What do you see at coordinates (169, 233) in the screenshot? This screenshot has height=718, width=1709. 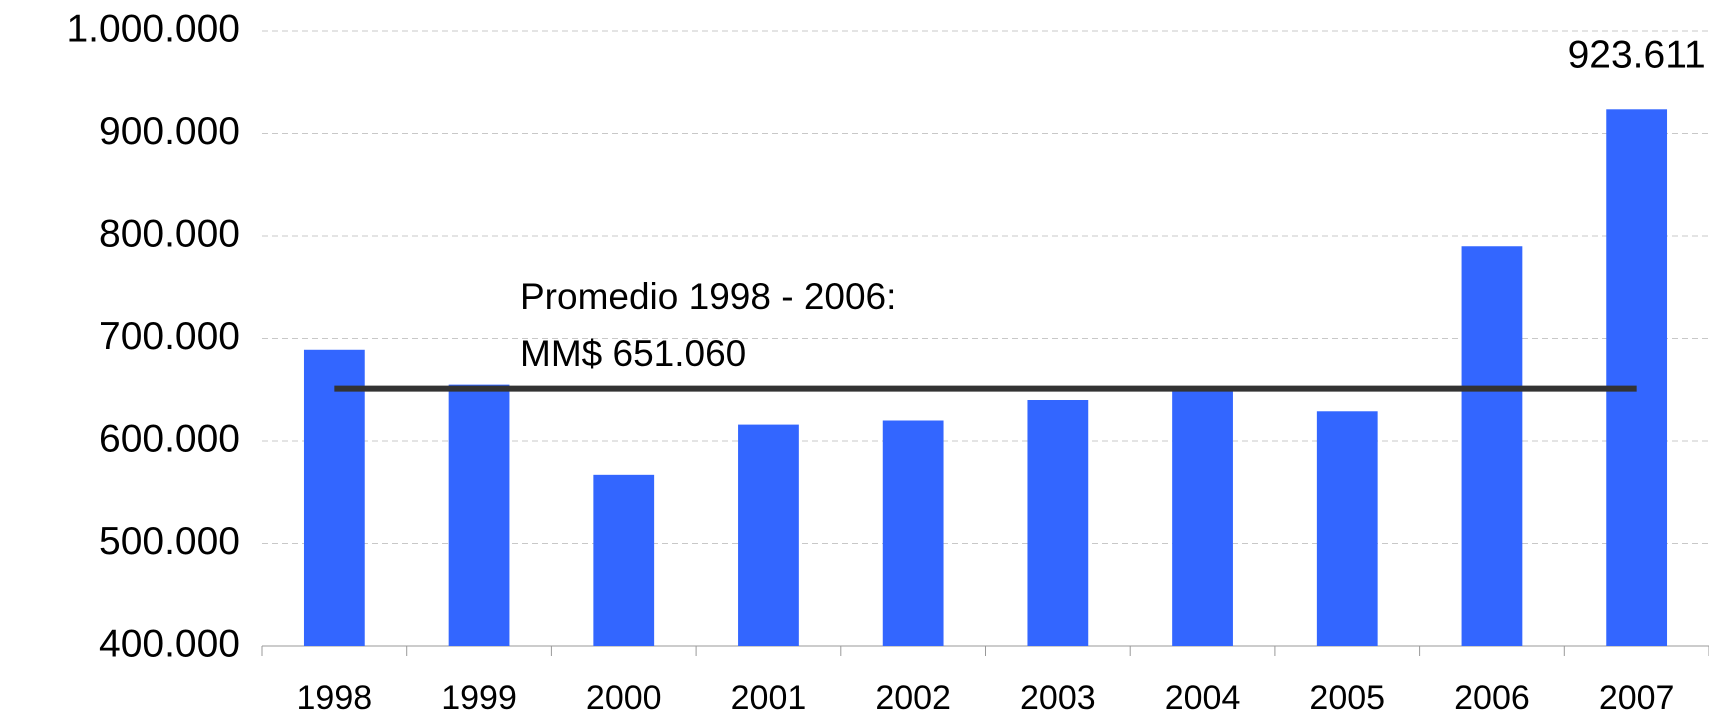 I see `y-tick-label: 800.000` at bounding box center [169, 233].